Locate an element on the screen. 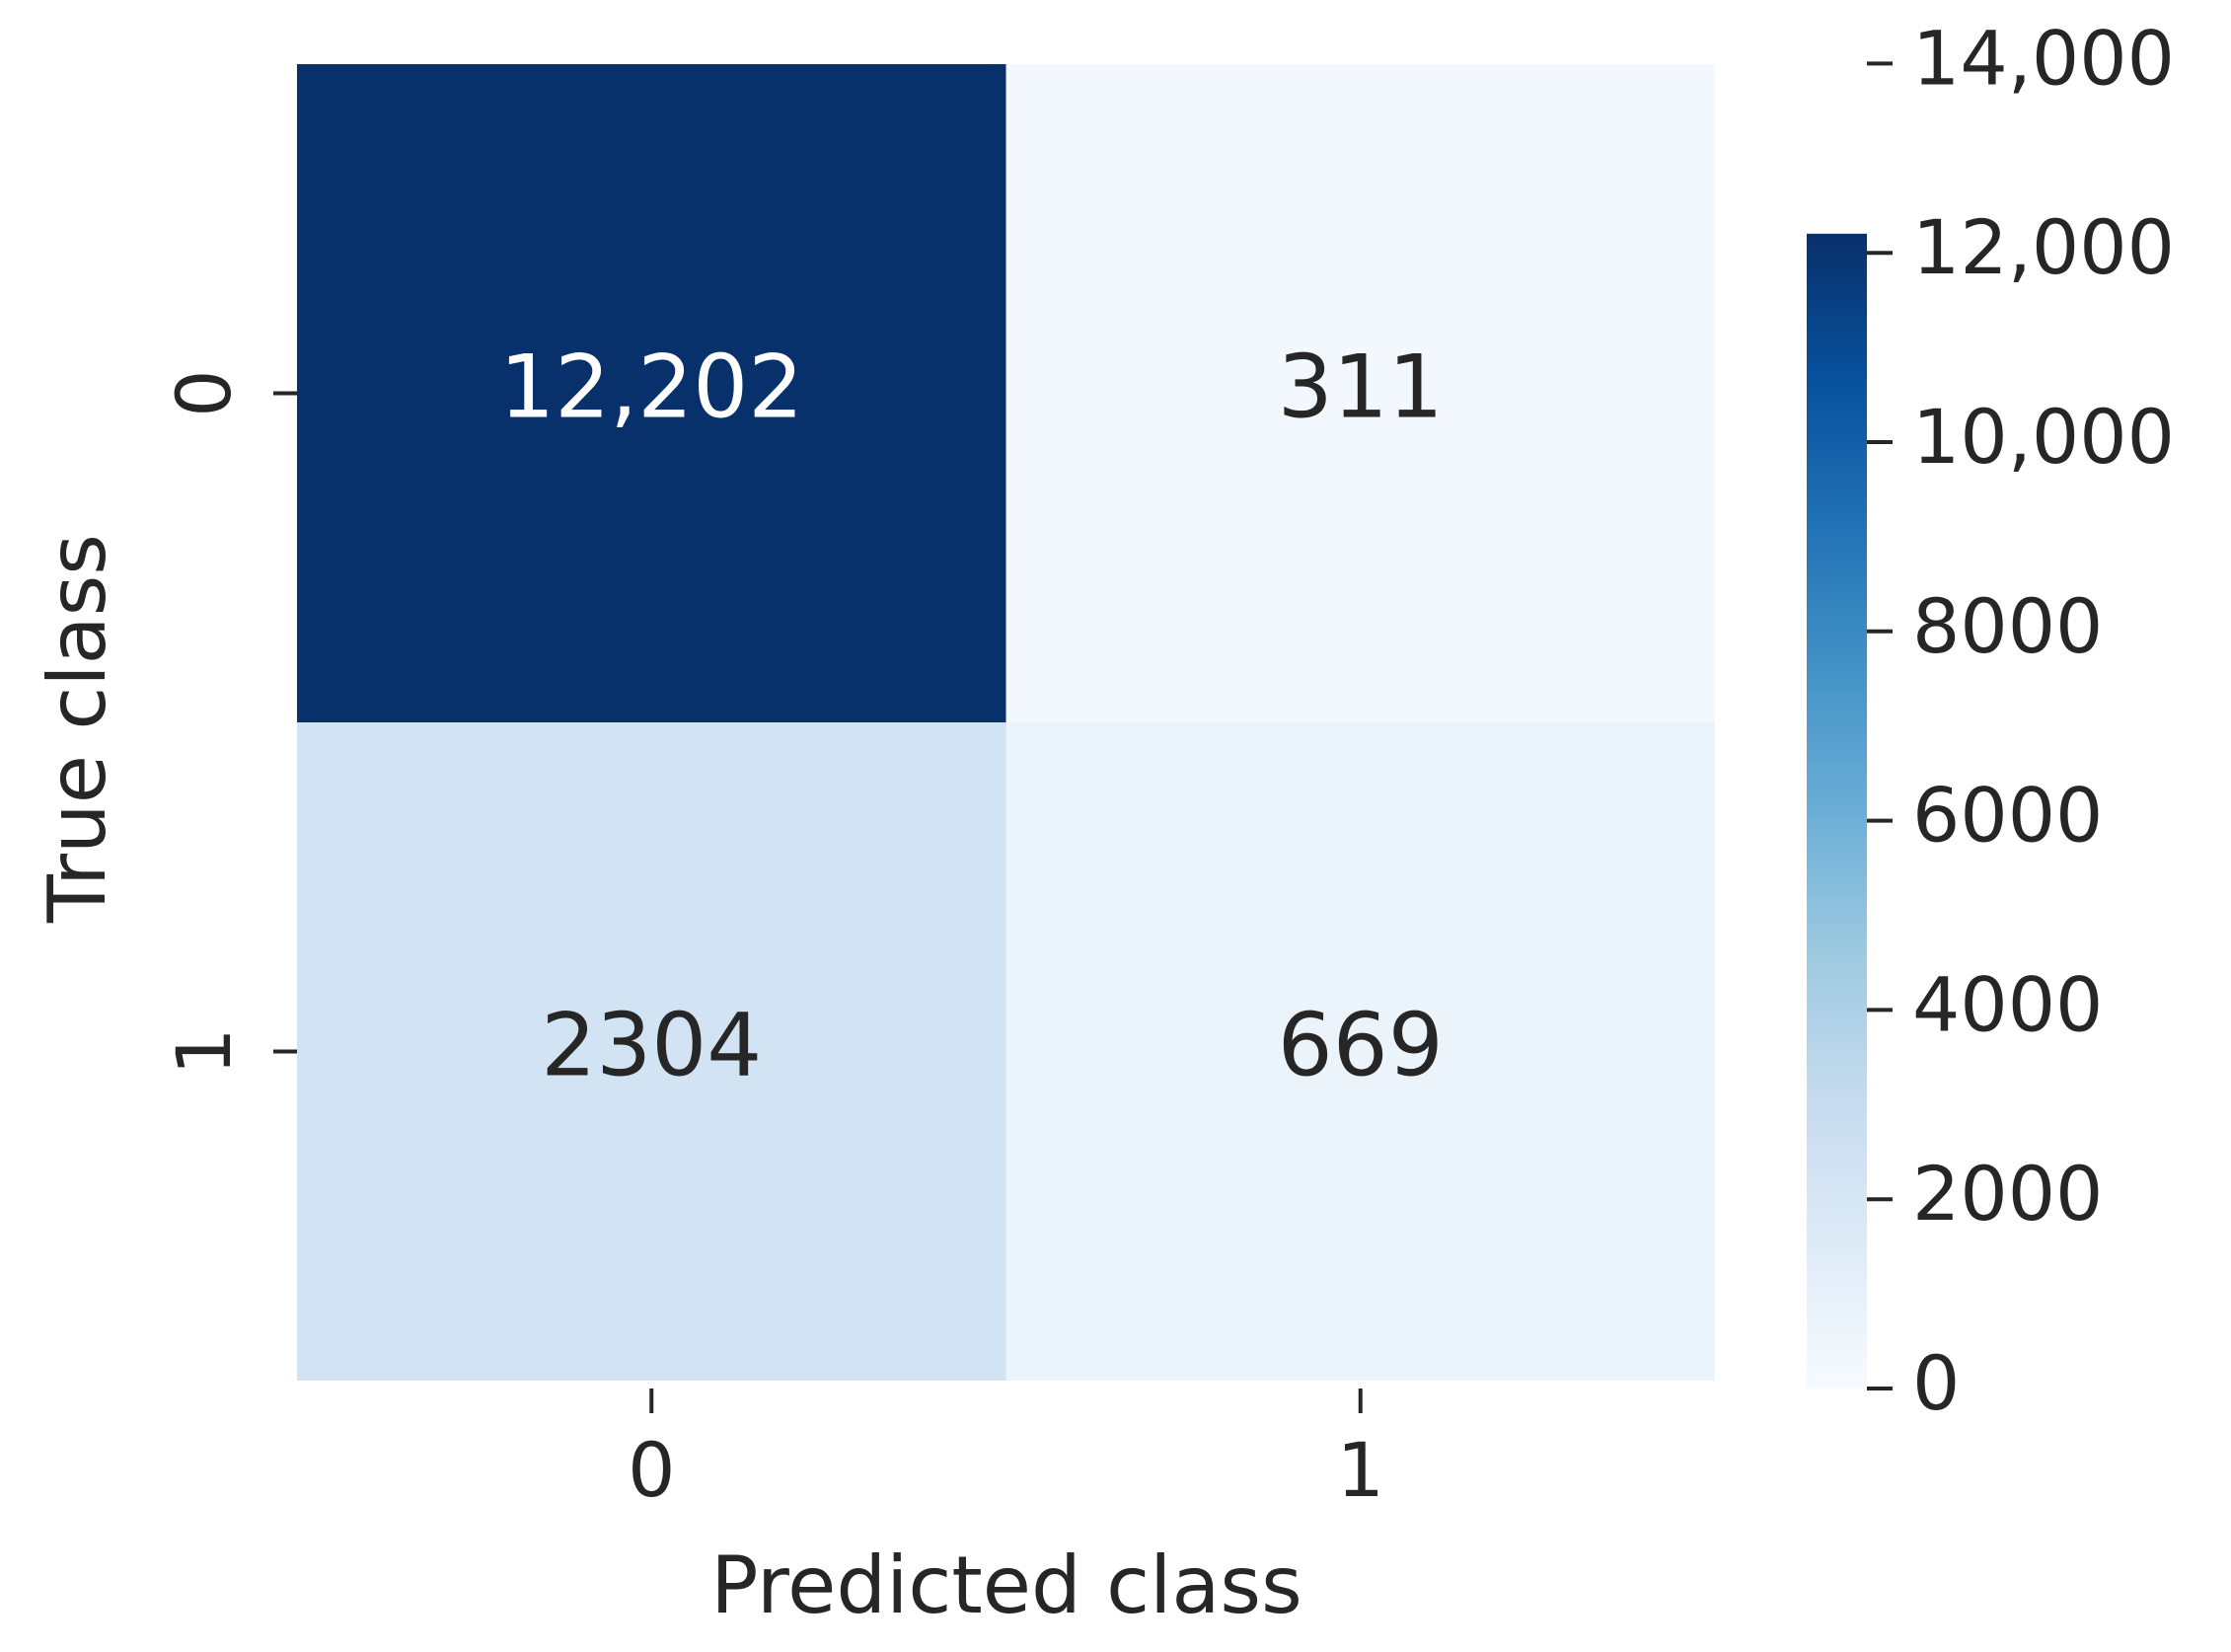  y-axis-label: True class is located at coordinates (77, 729).